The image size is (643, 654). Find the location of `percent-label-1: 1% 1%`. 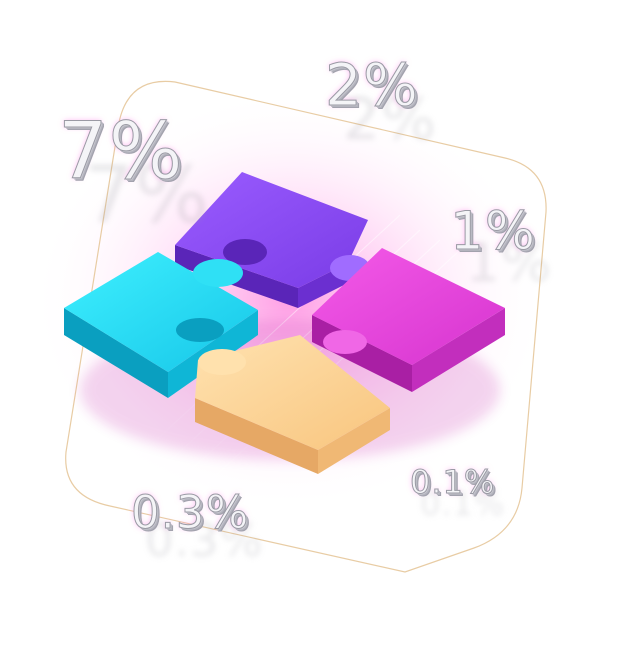

percent-label-1: 1% 1% is located at coordinates (500, 246).